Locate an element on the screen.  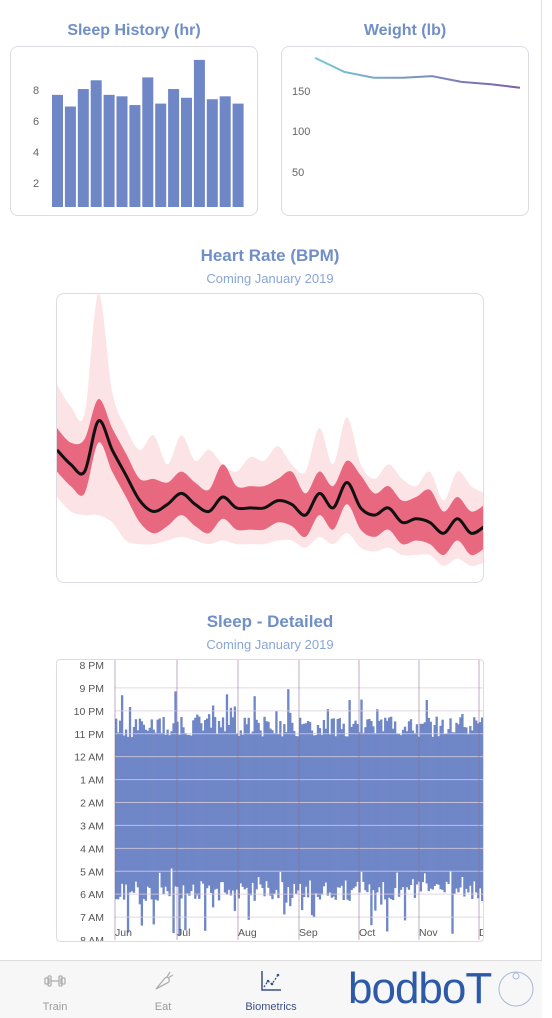
sleep-detailed-y-tick: 3 AM is located at coordinates (92, 826).